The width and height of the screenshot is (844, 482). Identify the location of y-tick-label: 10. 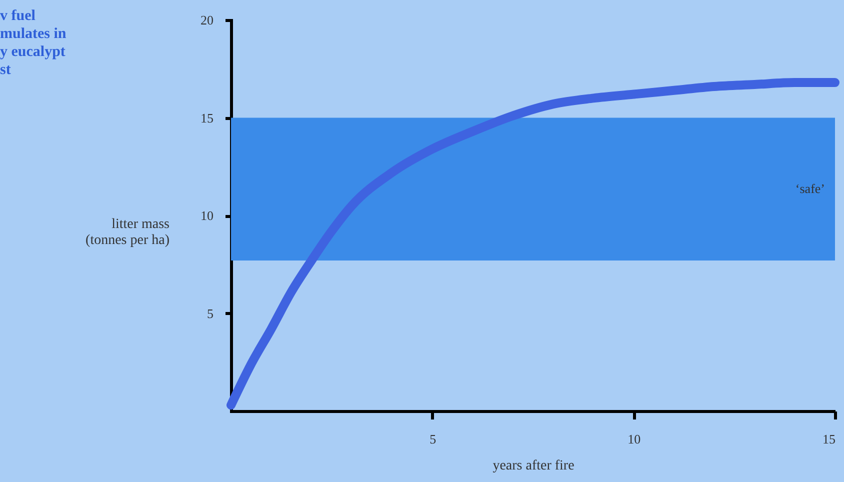
(207, 215).